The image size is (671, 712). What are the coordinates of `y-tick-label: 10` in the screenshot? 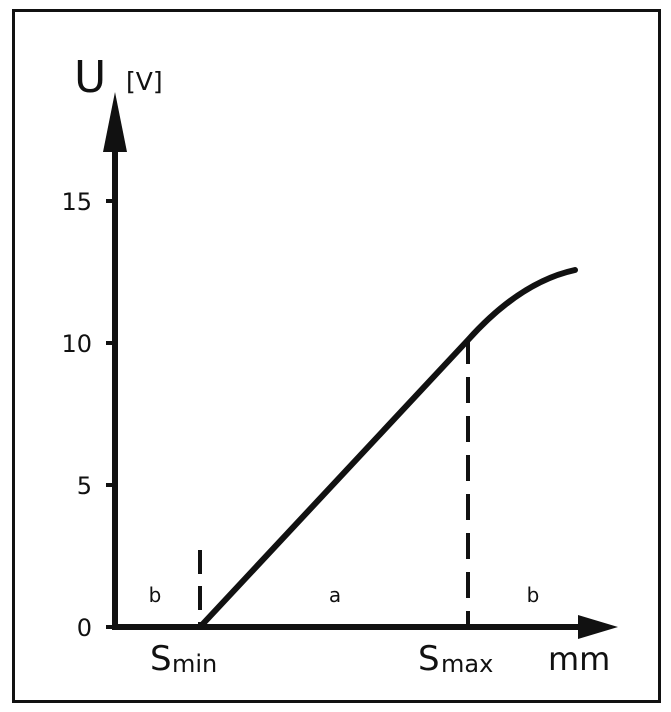 It's located at (76, 344).